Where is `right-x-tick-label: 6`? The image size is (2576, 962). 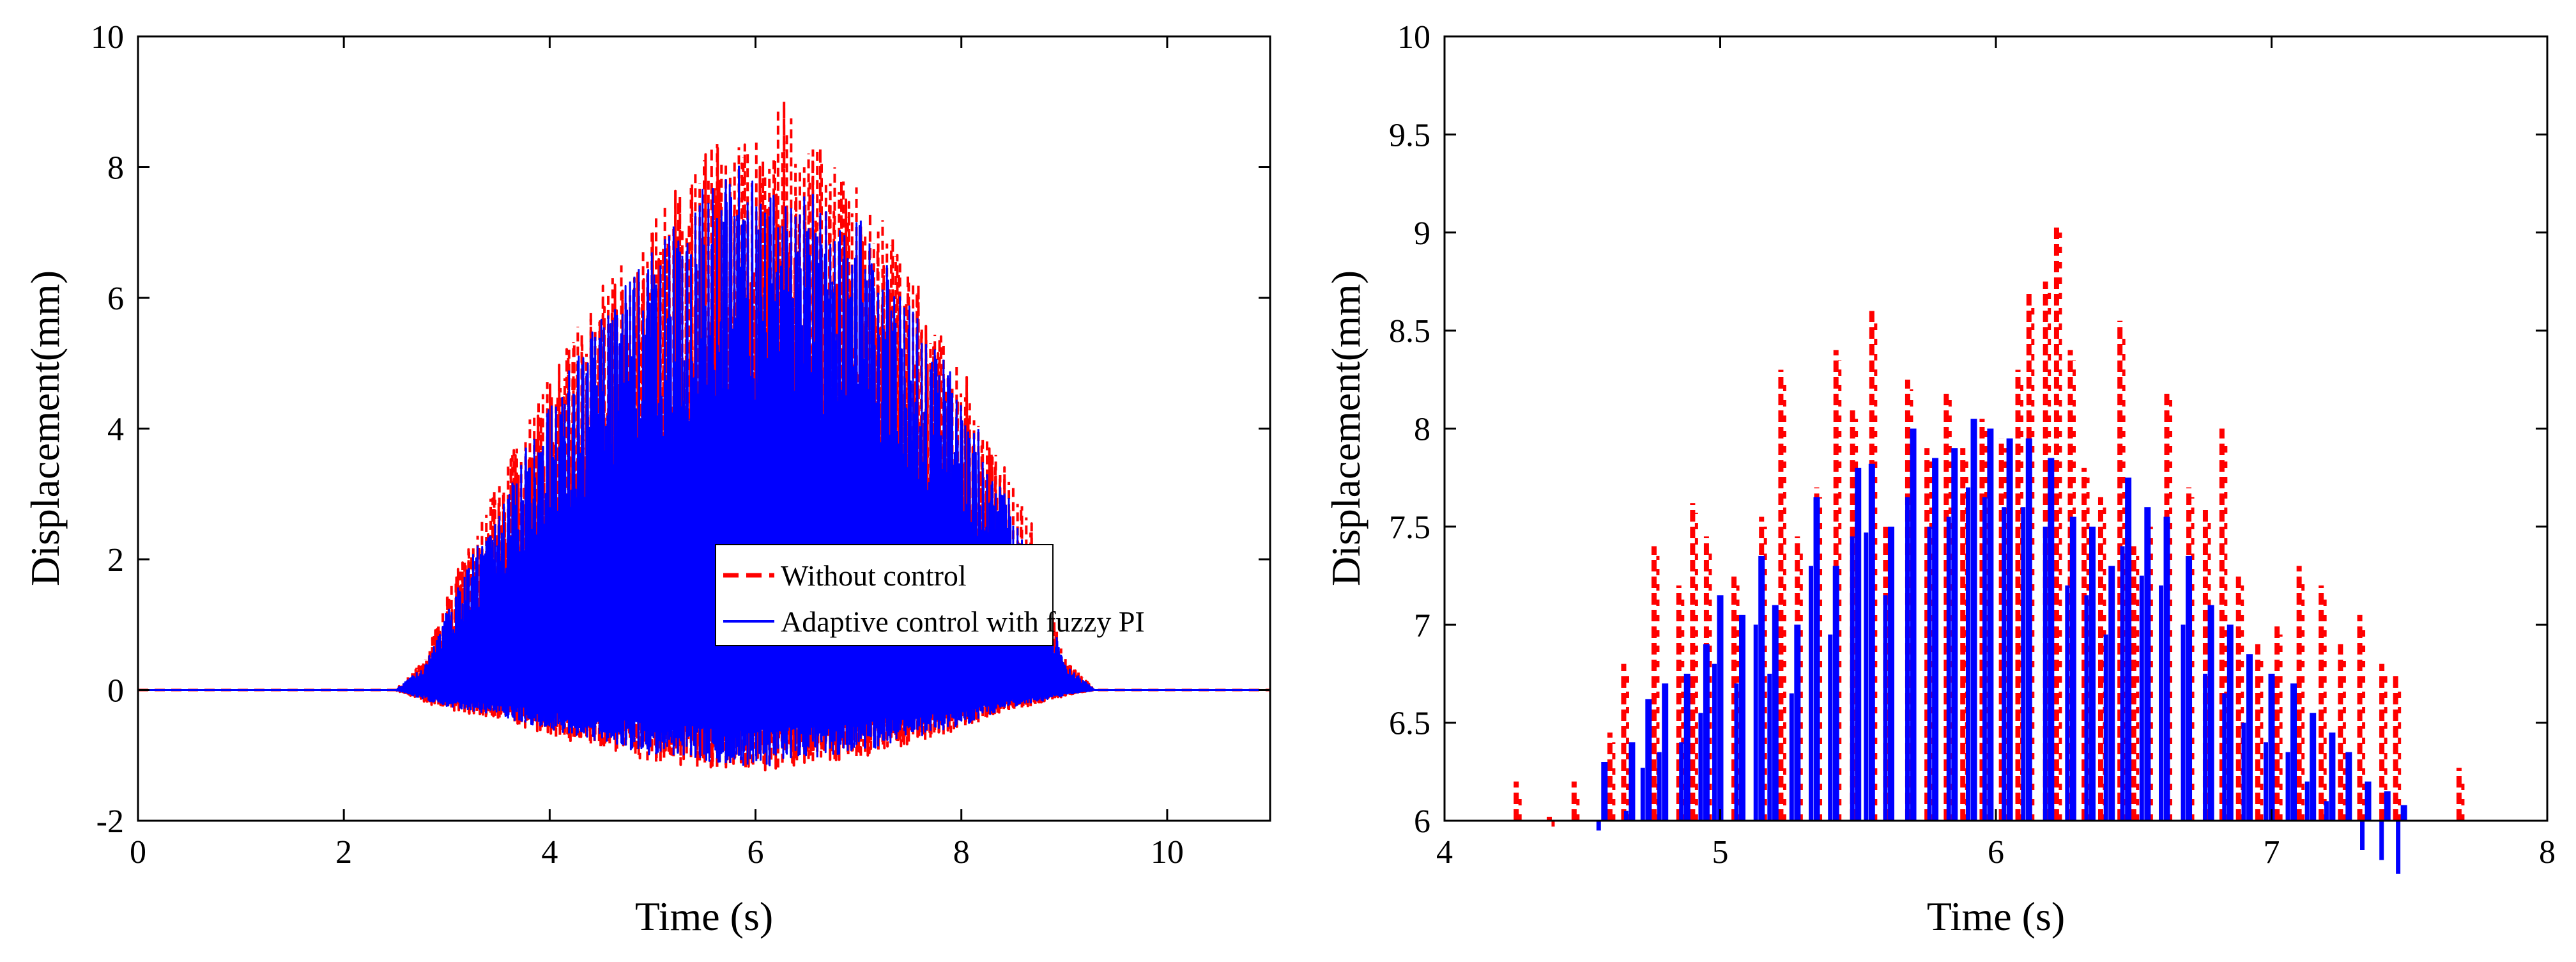
right-x-tick-label: 6 is located at coordinates (1996, 853).